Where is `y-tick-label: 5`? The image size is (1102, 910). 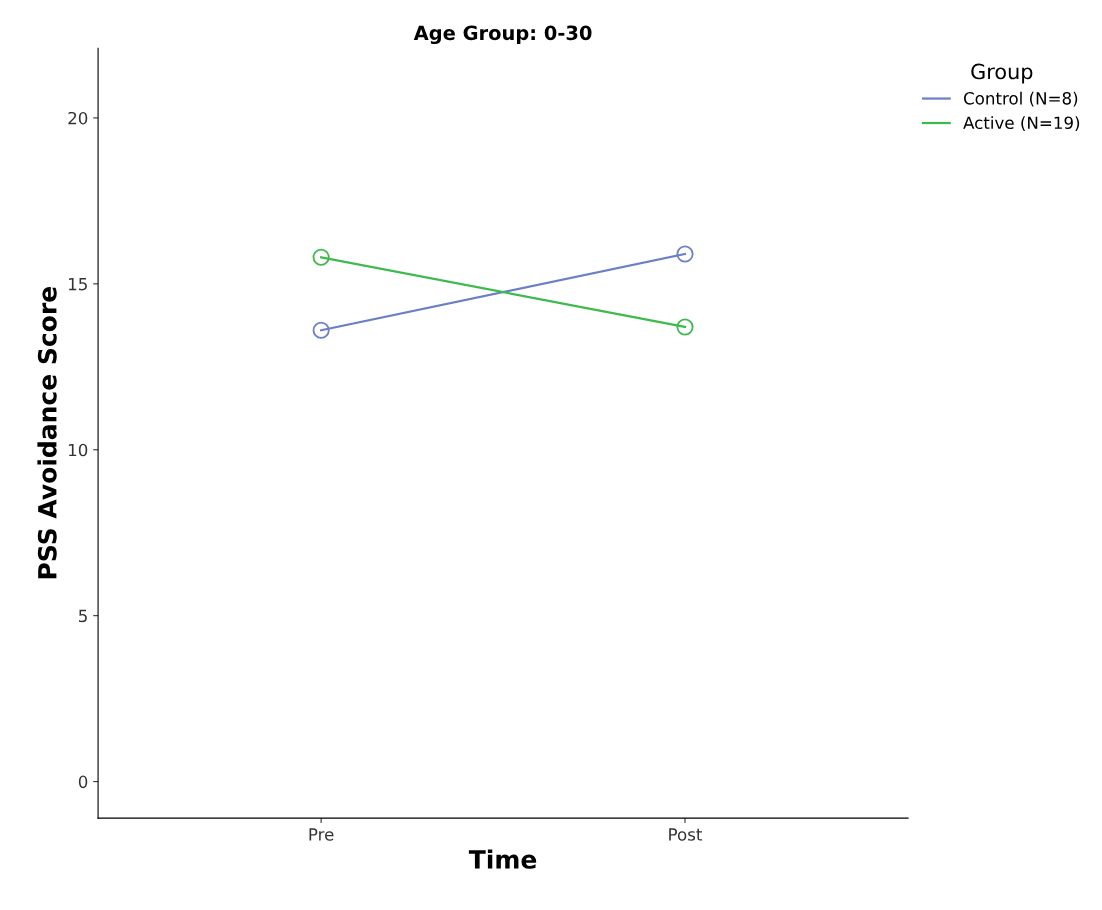 y-tick-label: 5 is located at coordinates (83, 616).